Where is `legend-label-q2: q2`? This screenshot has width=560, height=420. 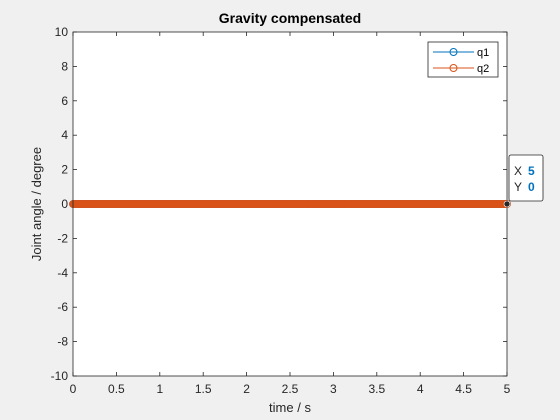 legend-label-q2: q2 is located at coordinates (483, 69).